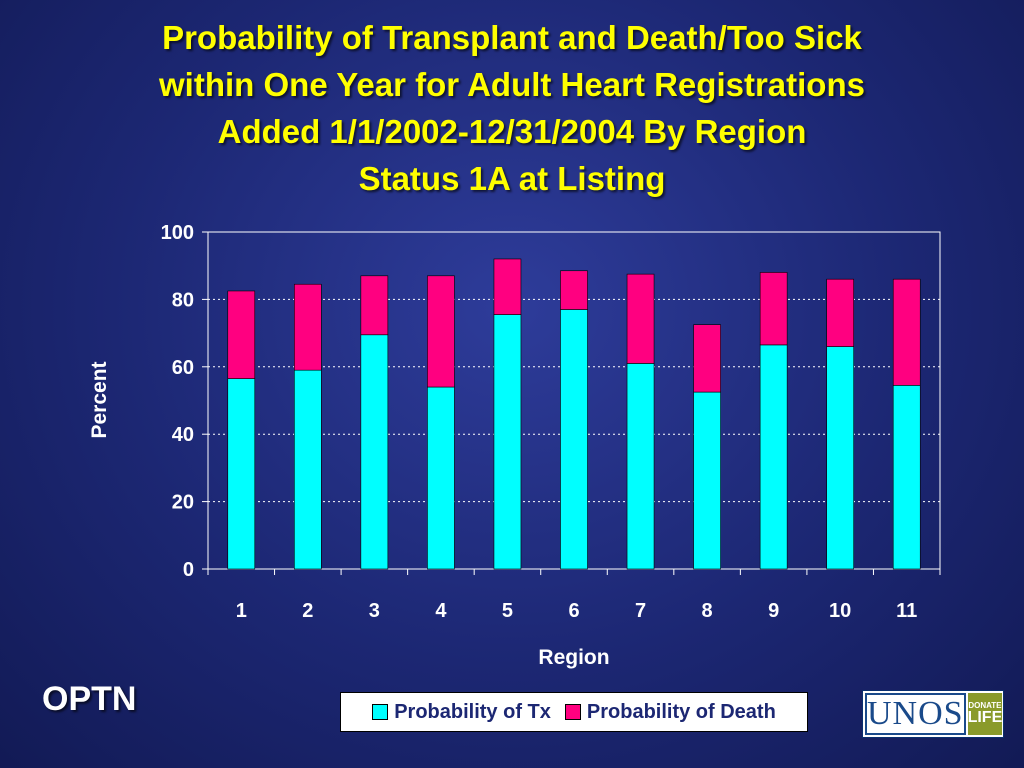  What do you see at coordinates (177, 233) in the screenshot?
I see `y-tick-label: 100` at bounding box center [177, 233].